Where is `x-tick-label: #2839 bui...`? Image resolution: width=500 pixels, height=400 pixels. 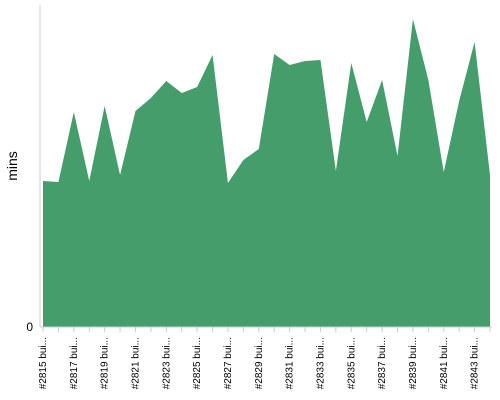 x-tick-label: #2839 bui... is located at coordinates (413, 363).